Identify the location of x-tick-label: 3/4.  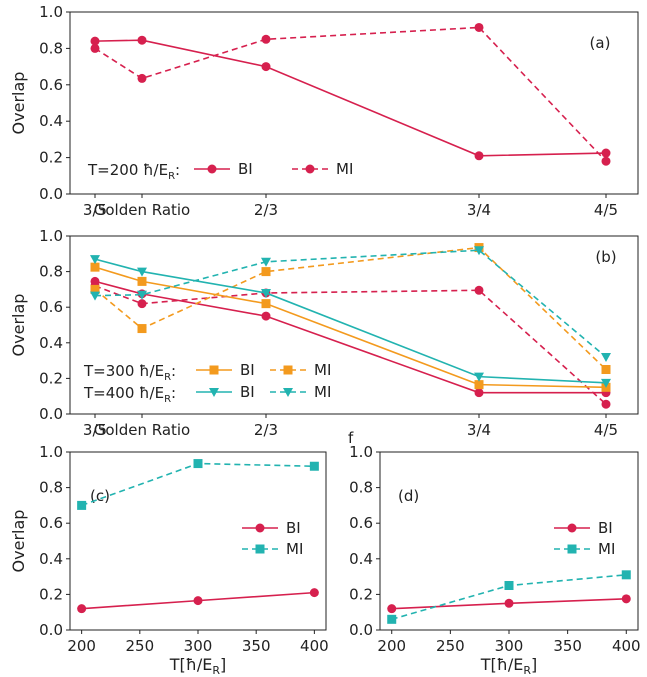
(479, 210).